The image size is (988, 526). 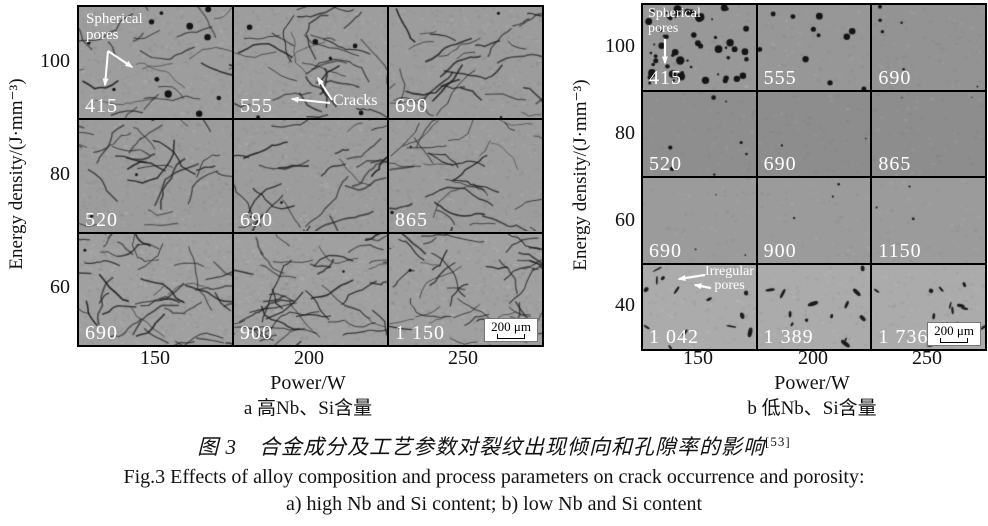 What do you see at coordinates (674, 337) in the screenshot?
I see `cell-energy-label: 1 042` at bounding box center [674, 337].